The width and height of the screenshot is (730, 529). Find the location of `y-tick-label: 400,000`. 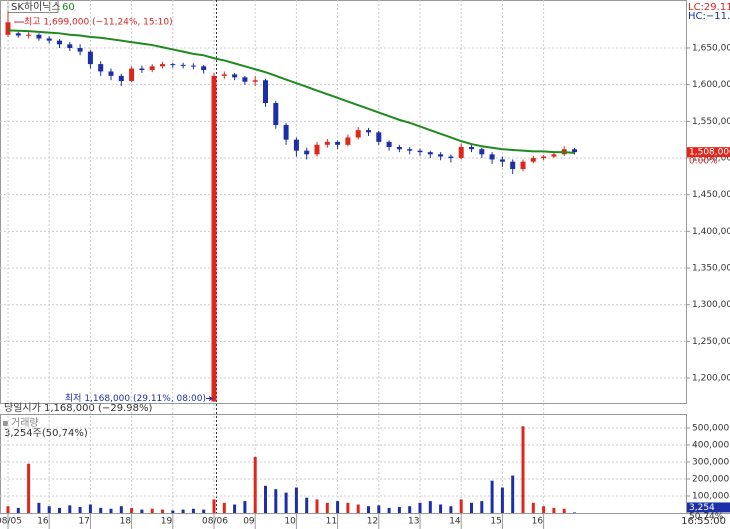

y-tick-label: 400,000 is located at coordinates (710, 445).